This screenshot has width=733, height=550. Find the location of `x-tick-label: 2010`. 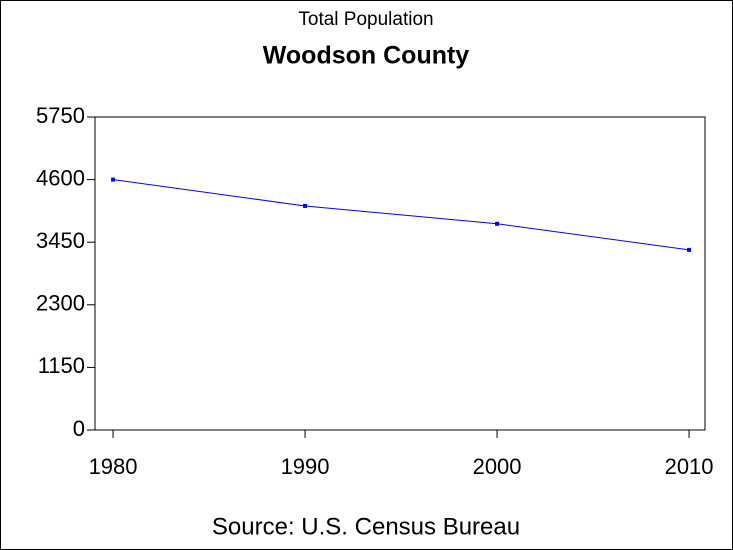

x-tick-label: 2010 is located at coordinates (689, 466).